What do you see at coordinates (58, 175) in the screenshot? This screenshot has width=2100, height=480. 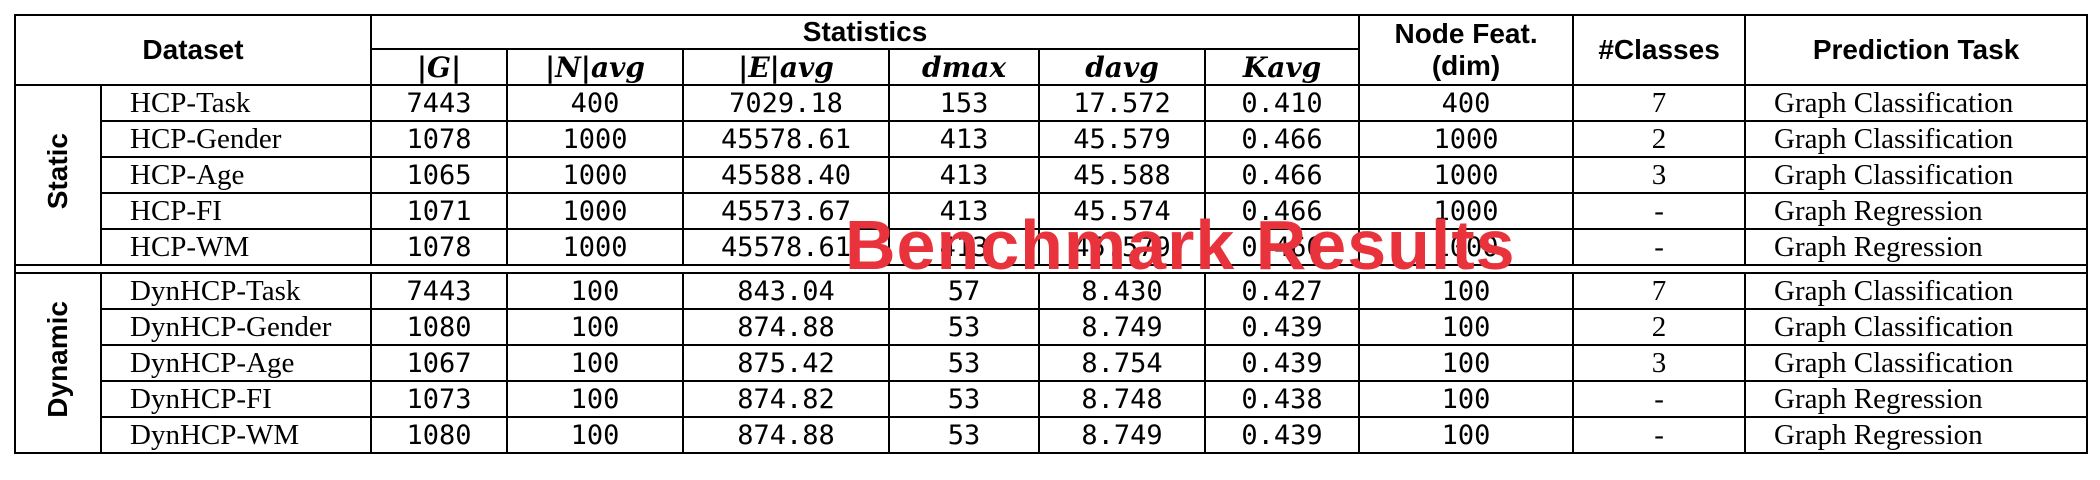 I see `group-label-static: Static` at bounding box center [58, 175].